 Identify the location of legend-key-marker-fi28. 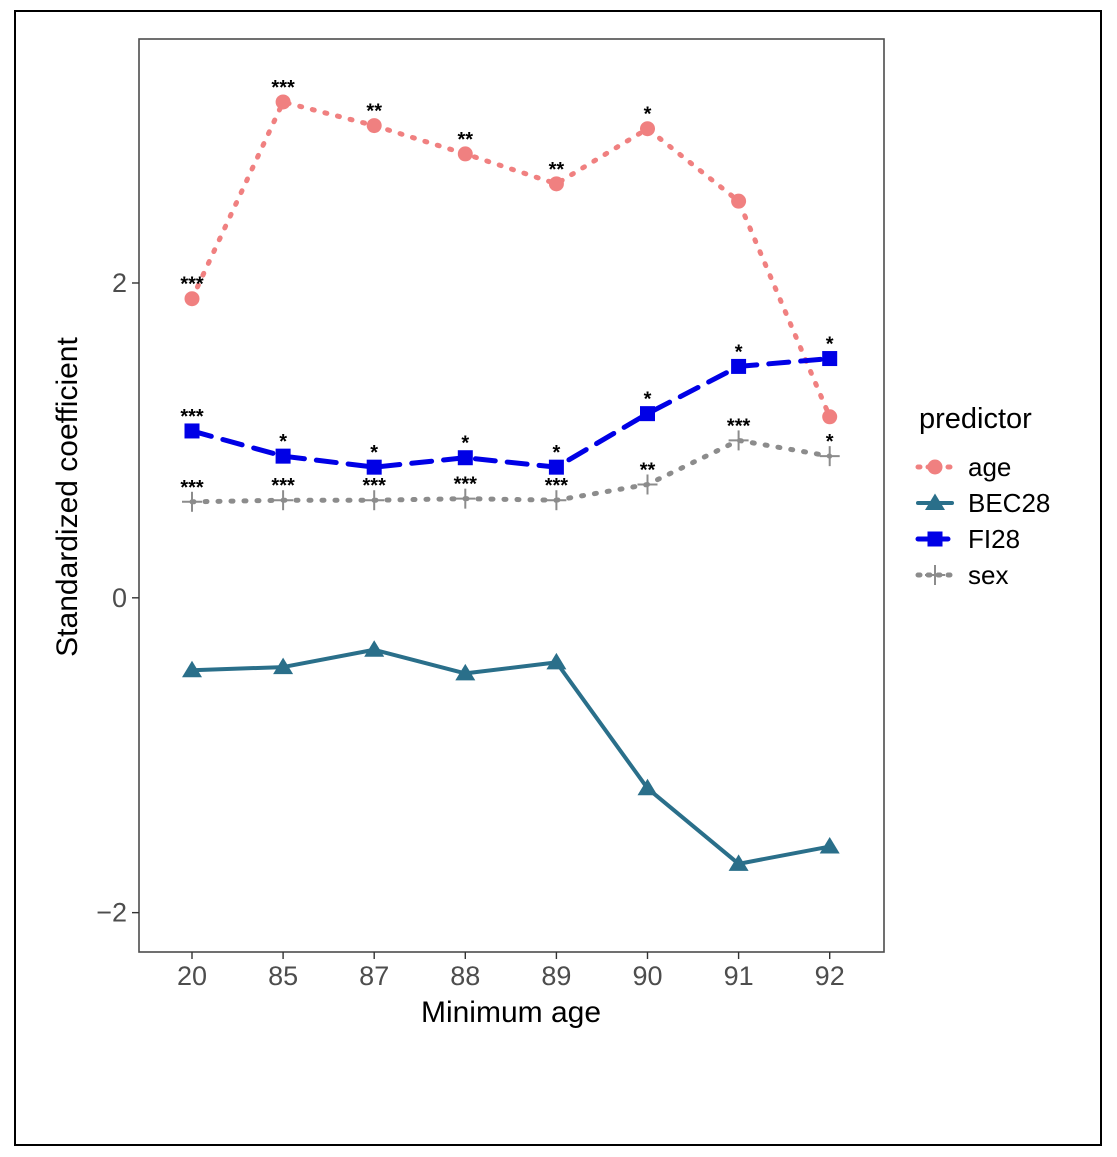
(935, 539).